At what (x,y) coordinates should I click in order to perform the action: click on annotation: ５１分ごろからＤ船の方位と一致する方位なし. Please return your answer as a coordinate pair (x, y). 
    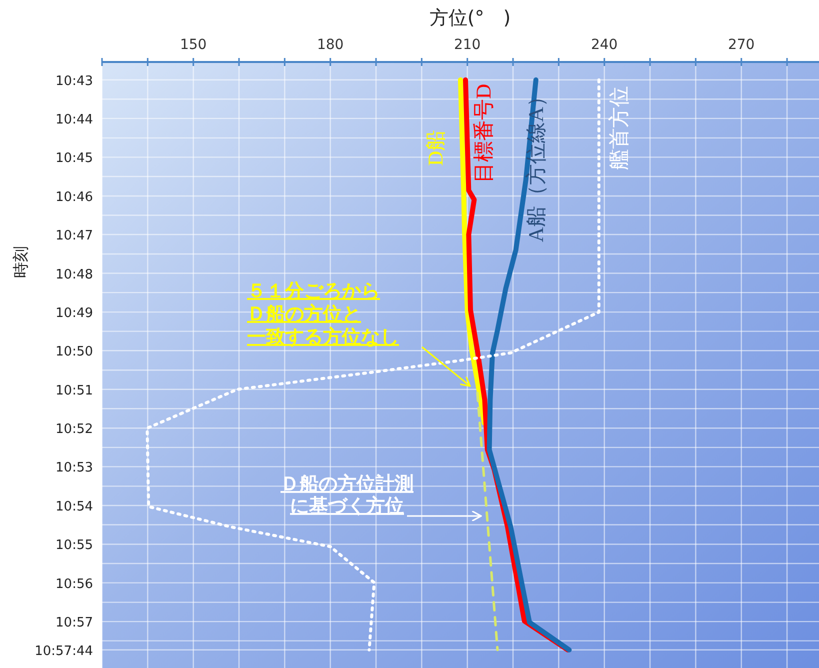
    Looking at the image, I should click on (323, 314).